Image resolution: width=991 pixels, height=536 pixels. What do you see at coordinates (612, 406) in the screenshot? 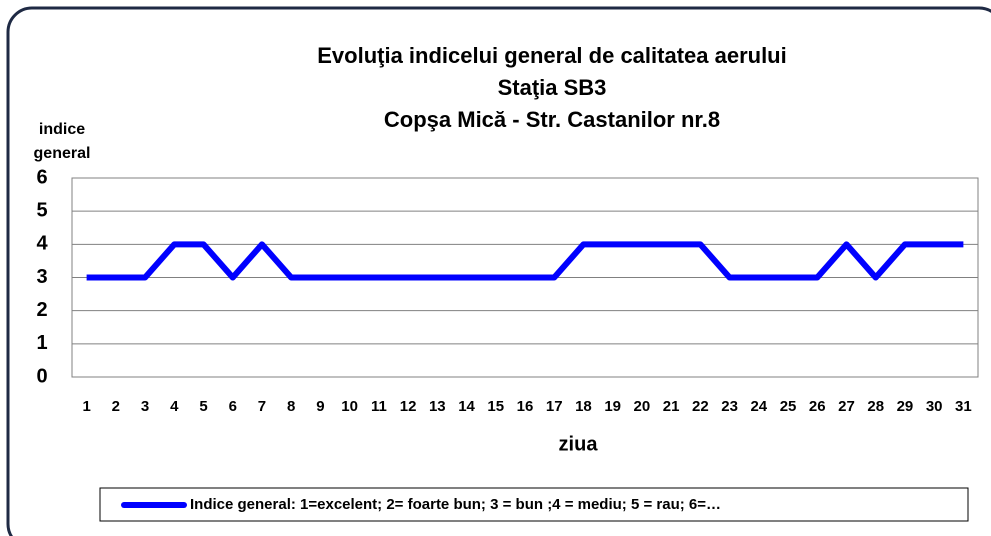
I see `x-tick-label: 19` at bounding box center [612, 406].